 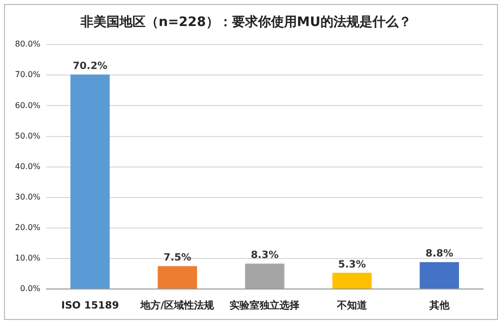 I want to click on y-tick-label: 10.0%, so click(x=27, y=258).